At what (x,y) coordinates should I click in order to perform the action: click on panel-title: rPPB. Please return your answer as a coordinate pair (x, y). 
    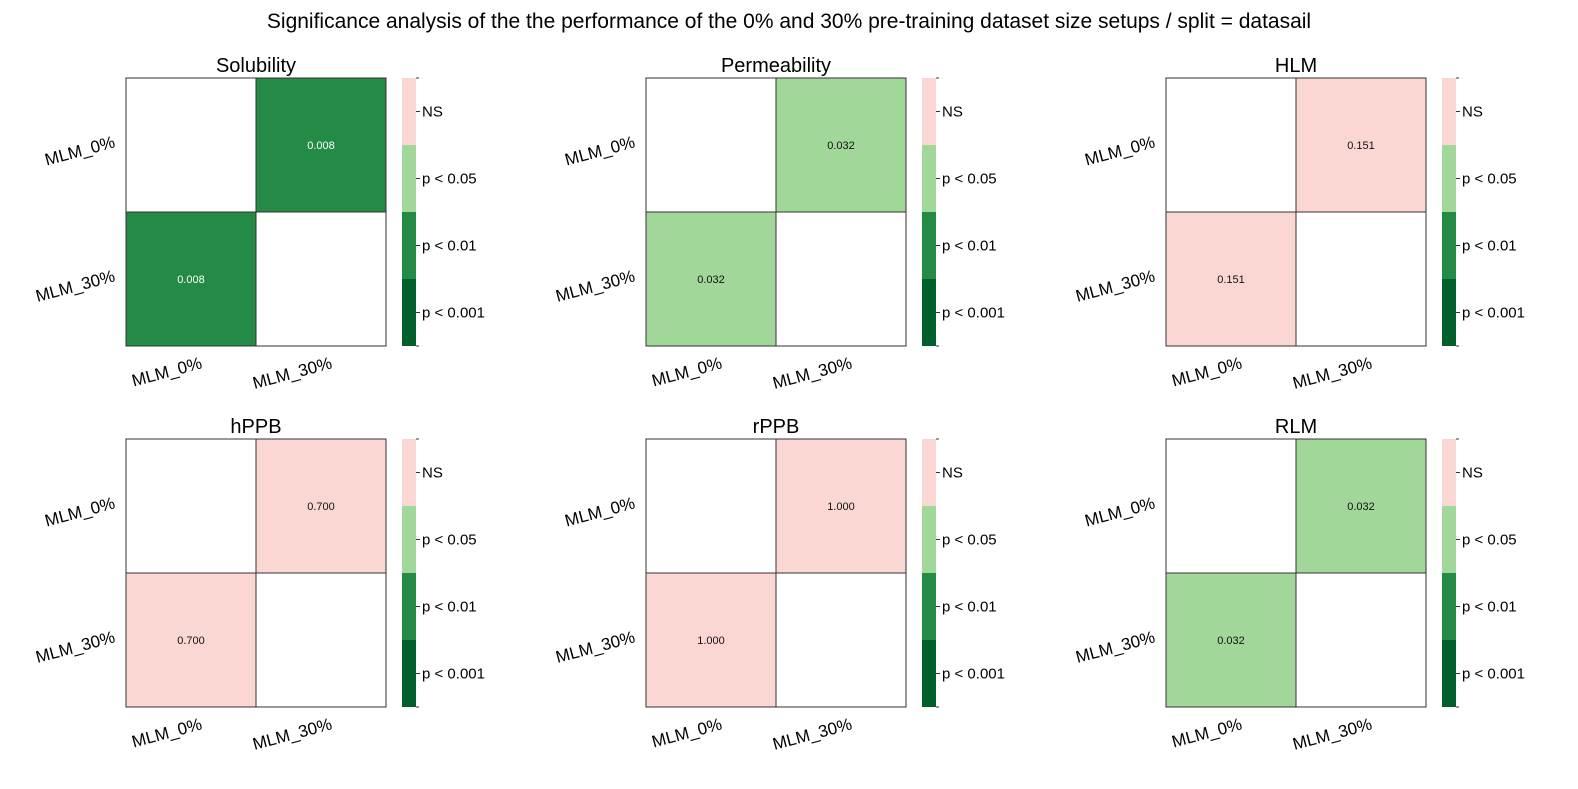
    Looking at the image, I should click on (776, 427).